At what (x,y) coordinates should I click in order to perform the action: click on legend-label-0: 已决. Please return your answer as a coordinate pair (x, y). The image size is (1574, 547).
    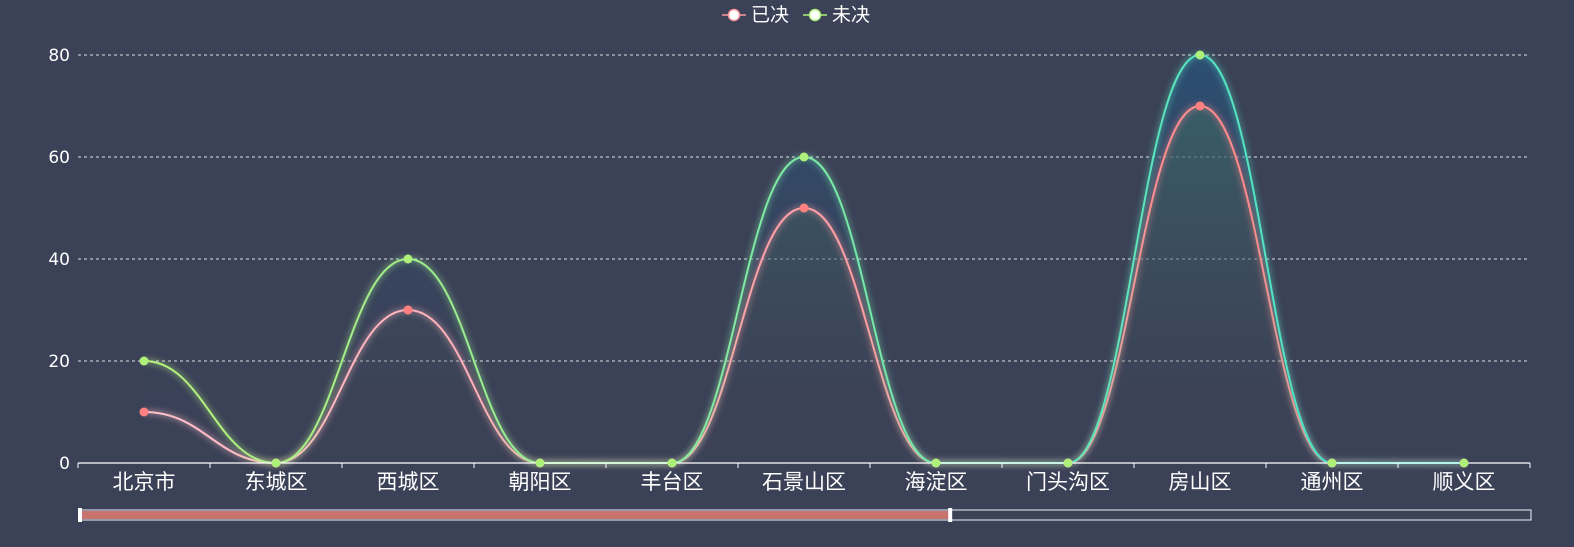
    Looking at the image, I should click on (770, 15).